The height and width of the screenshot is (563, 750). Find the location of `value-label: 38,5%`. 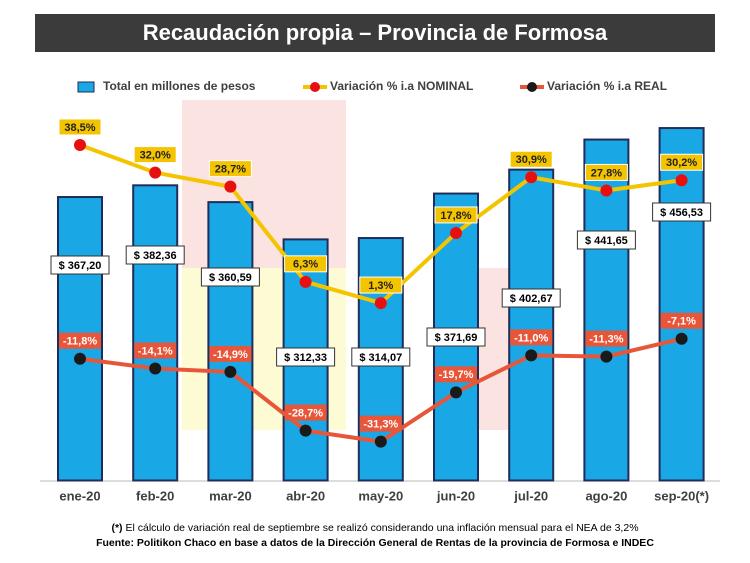

value-label: 38,5% is located at coordinates (79, 128).